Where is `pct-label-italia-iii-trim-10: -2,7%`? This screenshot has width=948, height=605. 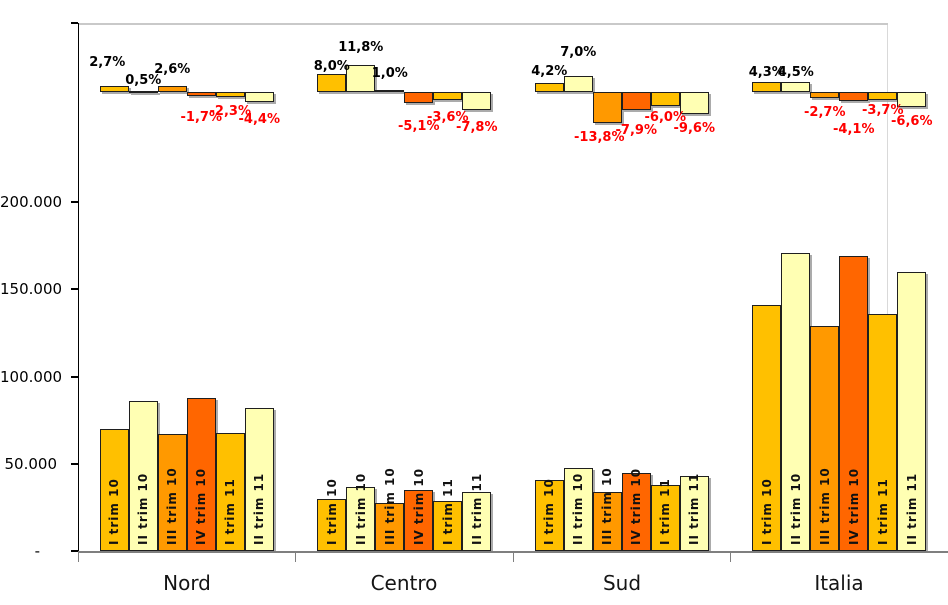
pct-label-italia-iii-trim-10: -2,7% is located at coordinates (825, 113).